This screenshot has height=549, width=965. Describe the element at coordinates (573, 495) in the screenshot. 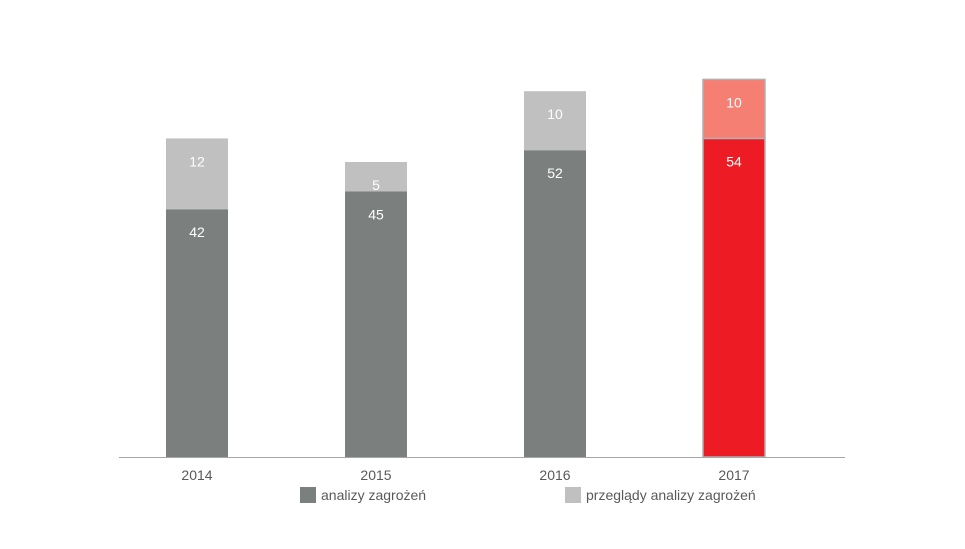

I see `legend-swatch-przeglady` at that location.